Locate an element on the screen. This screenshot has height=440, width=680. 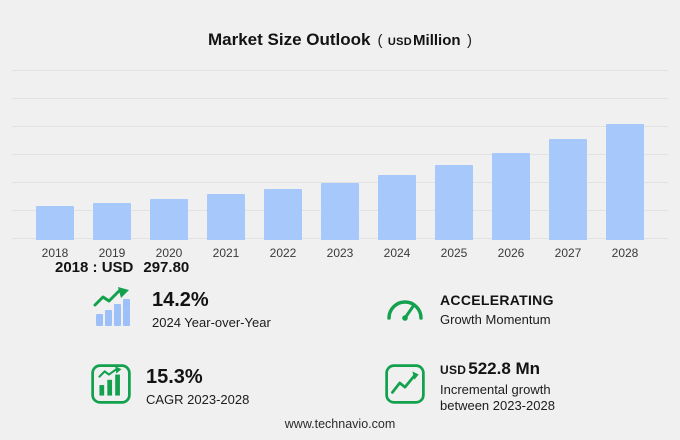
footer-url: www.technavio.com is located at coordinates (340, 424).